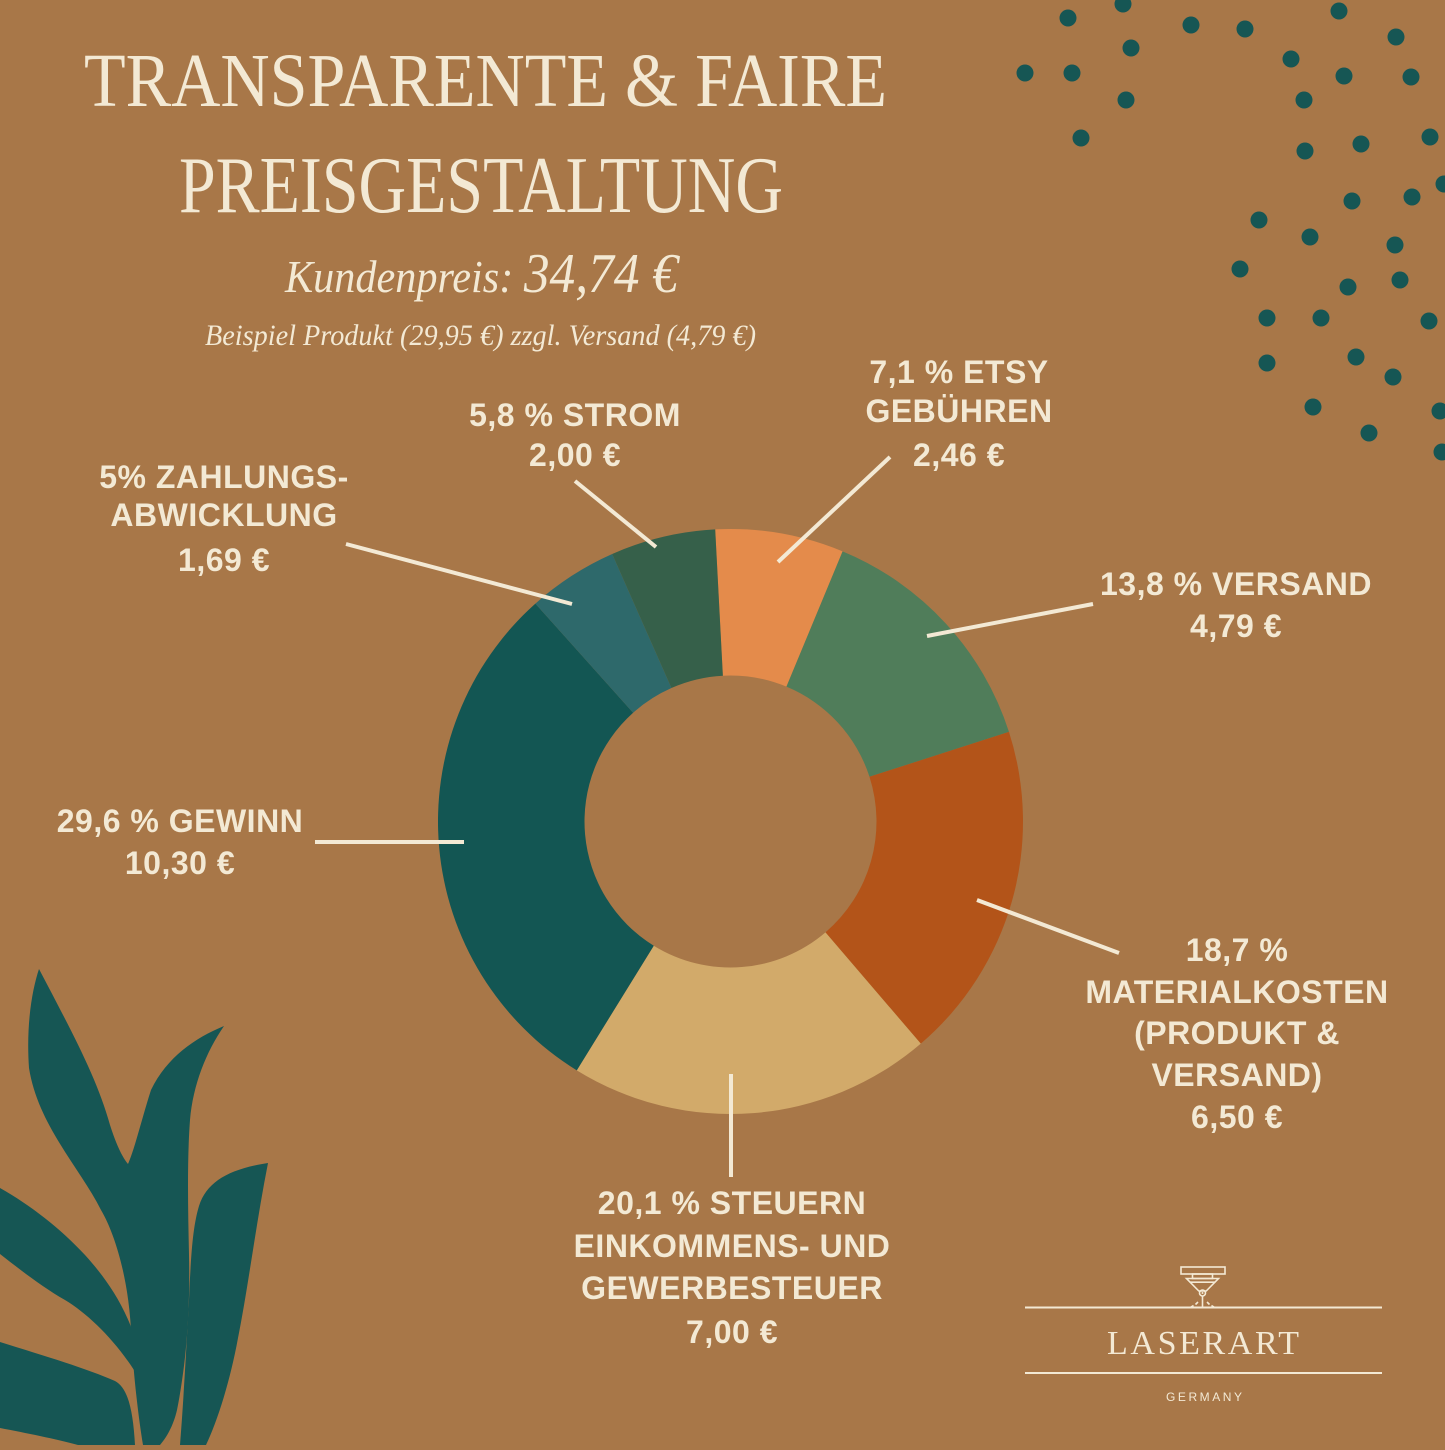  What do you see at coordinates (224, 477) in the screenshot?
I see `svg-text: 5% ZAHLUNGS-` at bounding box center [224, 477].